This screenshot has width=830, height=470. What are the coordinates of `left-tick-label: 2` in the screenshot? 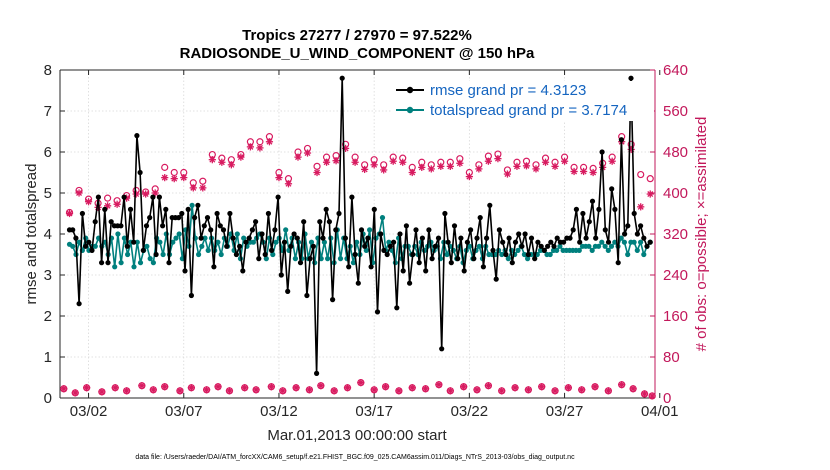 It's located at (48, 316).